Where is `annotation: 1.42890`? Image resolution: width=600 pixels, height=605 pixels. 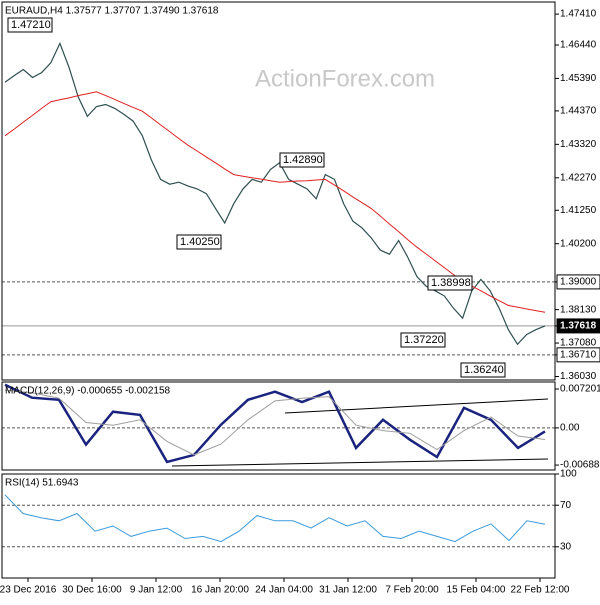
annotation: 1.42890 is located at coordinates (303, 160).